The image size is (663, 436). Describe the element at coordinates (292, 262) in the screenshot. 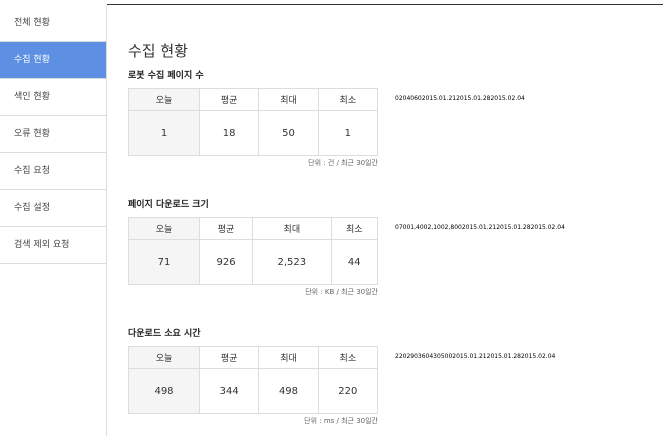

I see `column-value: 2,523` at that location.